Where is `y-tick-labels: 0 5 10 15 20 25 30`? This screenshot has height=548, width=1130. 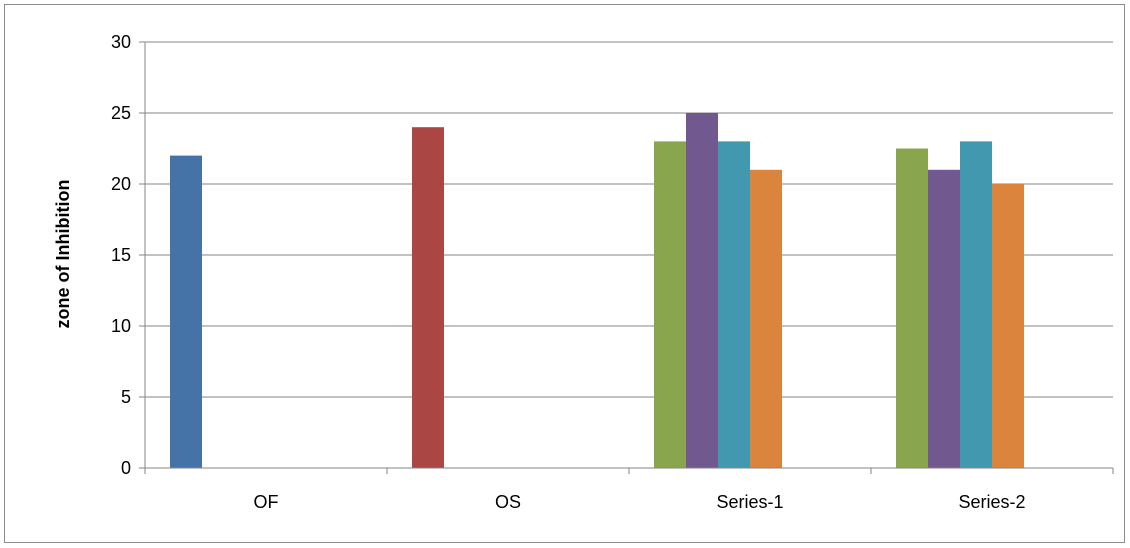
y-tick-labels: 0 5 10 15 20 25 30 is located at coordinates (121, 255).